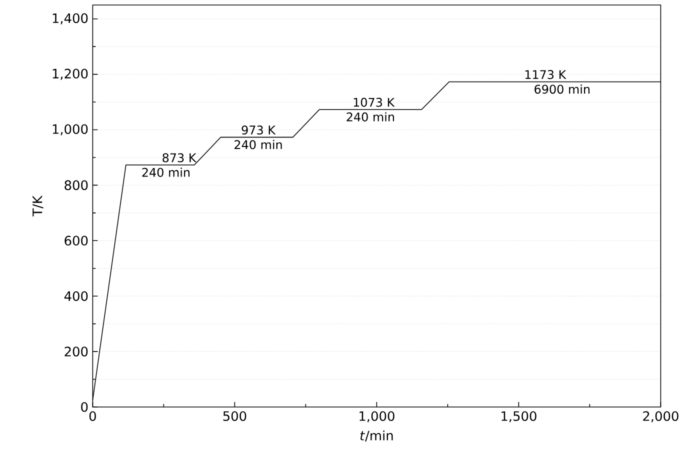 The width and height of the screenshot is (685, 471). Describe the element at coordinates (545, 75) in the screenshot. I see `annotation: 1173 K` at that location.